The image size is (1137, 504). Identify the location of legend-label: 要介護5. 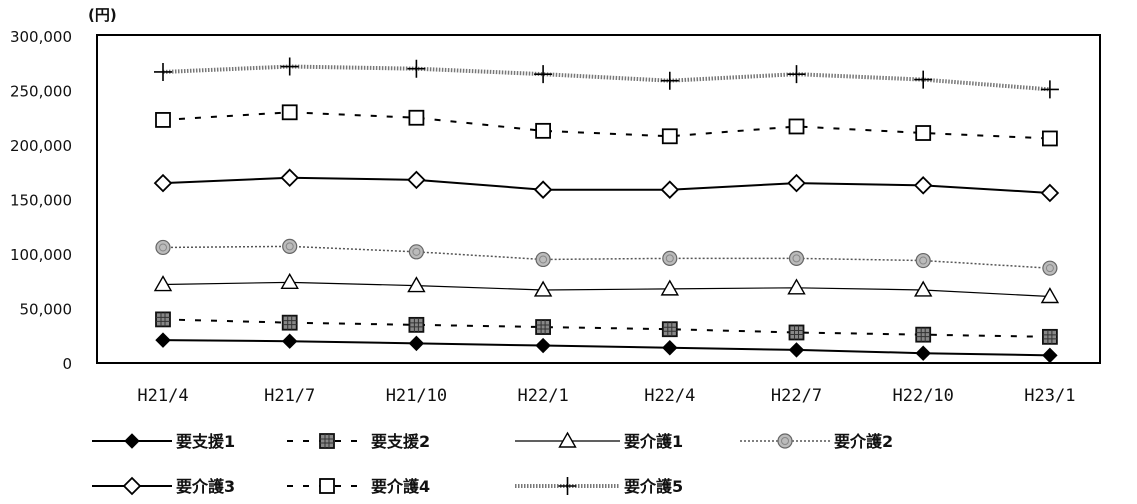
(653, 486).